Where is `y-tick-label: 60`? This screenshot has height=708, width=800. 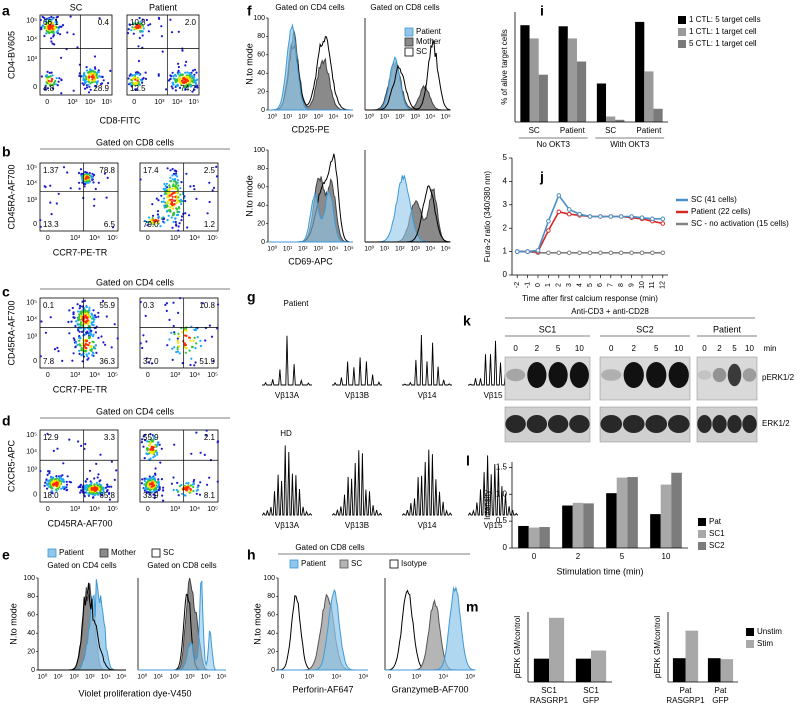
y-tick-label: 60 is located at coordinates (31, 615).